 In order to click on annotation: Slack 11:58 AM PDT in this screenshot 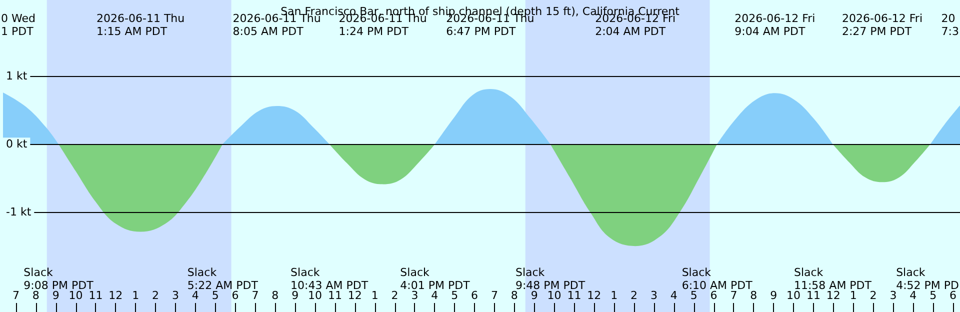, I will do `click(833, 279)`.